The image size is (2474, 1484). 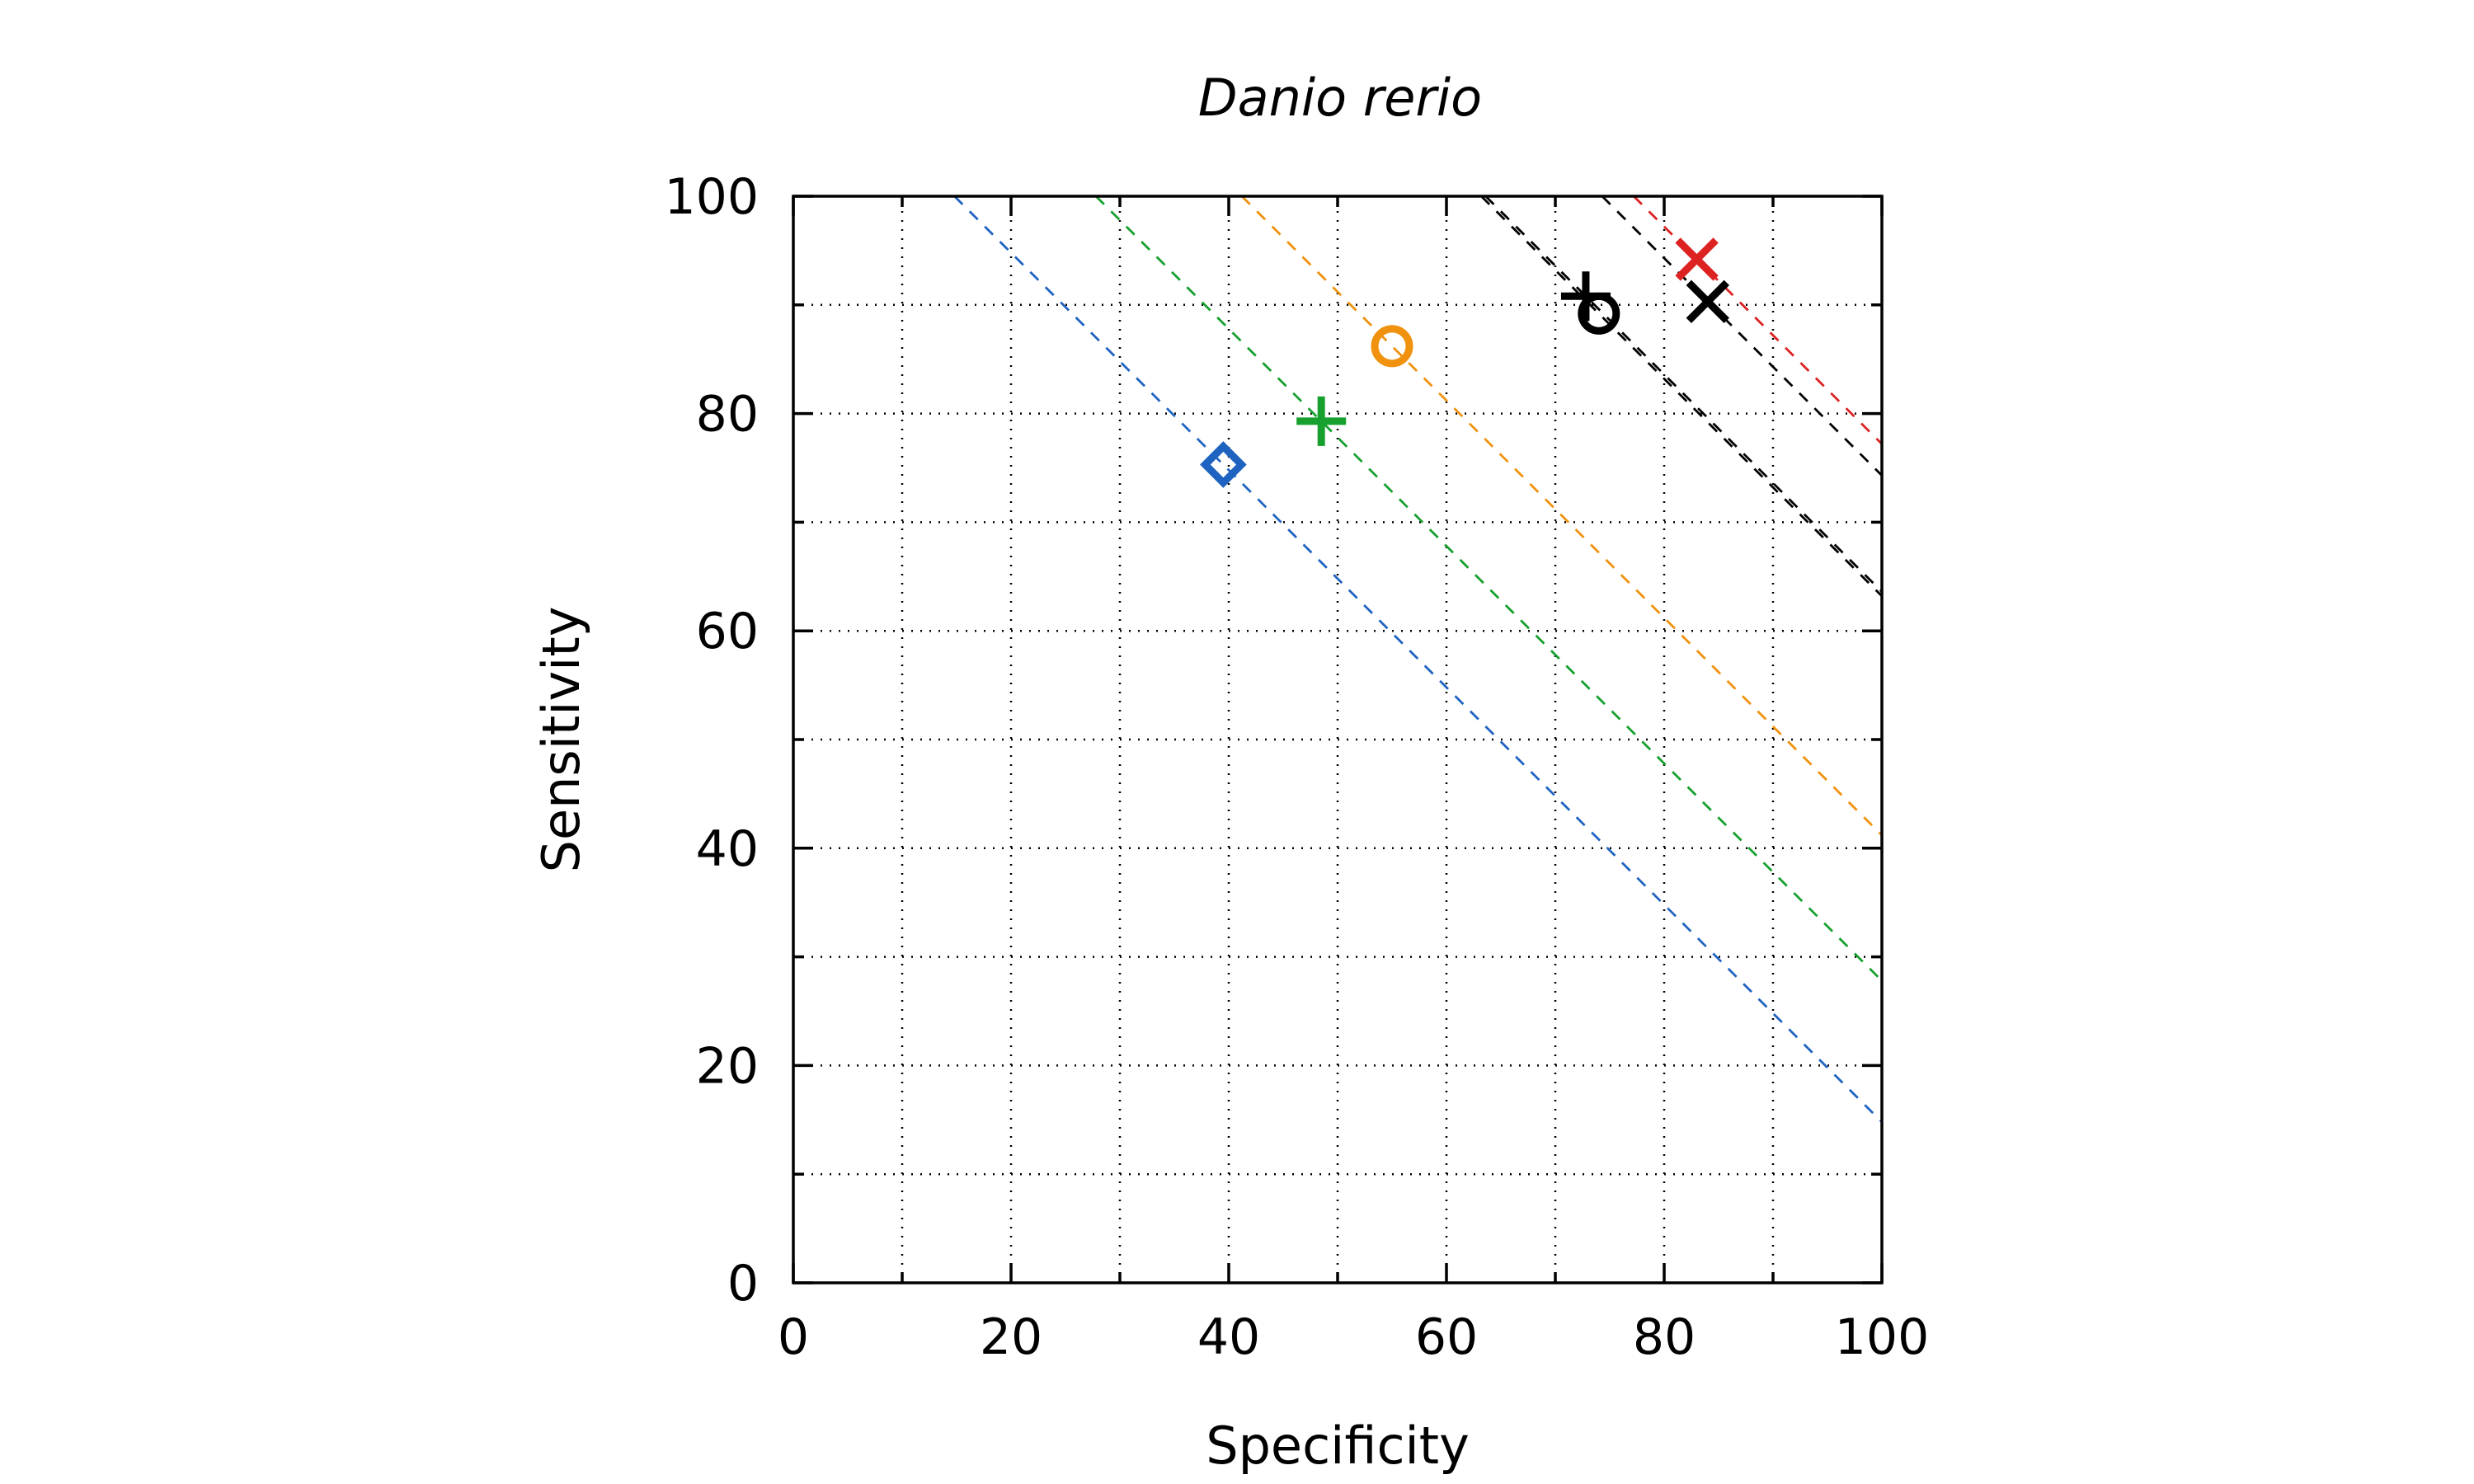 I want to click on y-tick-label: 100, so click(x=711, y=197).